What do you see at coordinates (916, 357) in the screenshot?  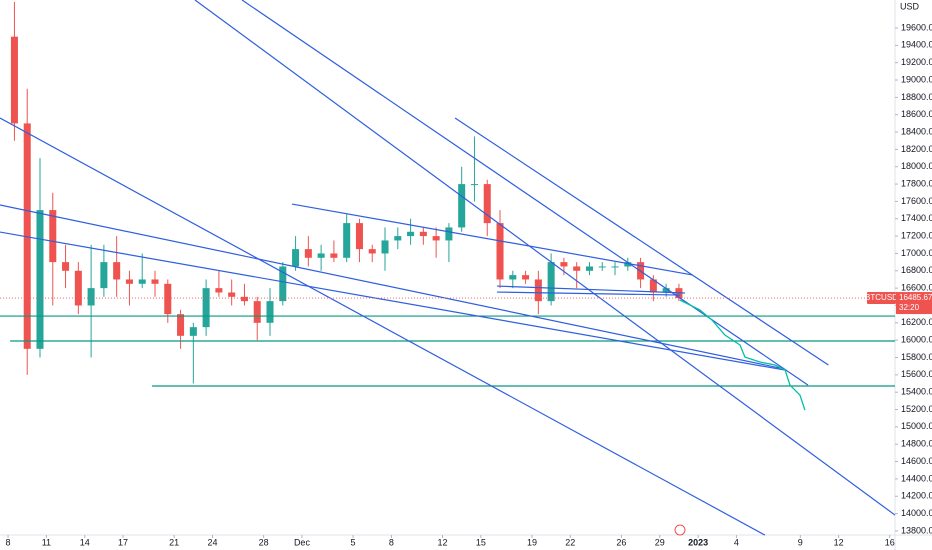 I see `y-tick-label: 15800.00` at bounding box center [916, 357].